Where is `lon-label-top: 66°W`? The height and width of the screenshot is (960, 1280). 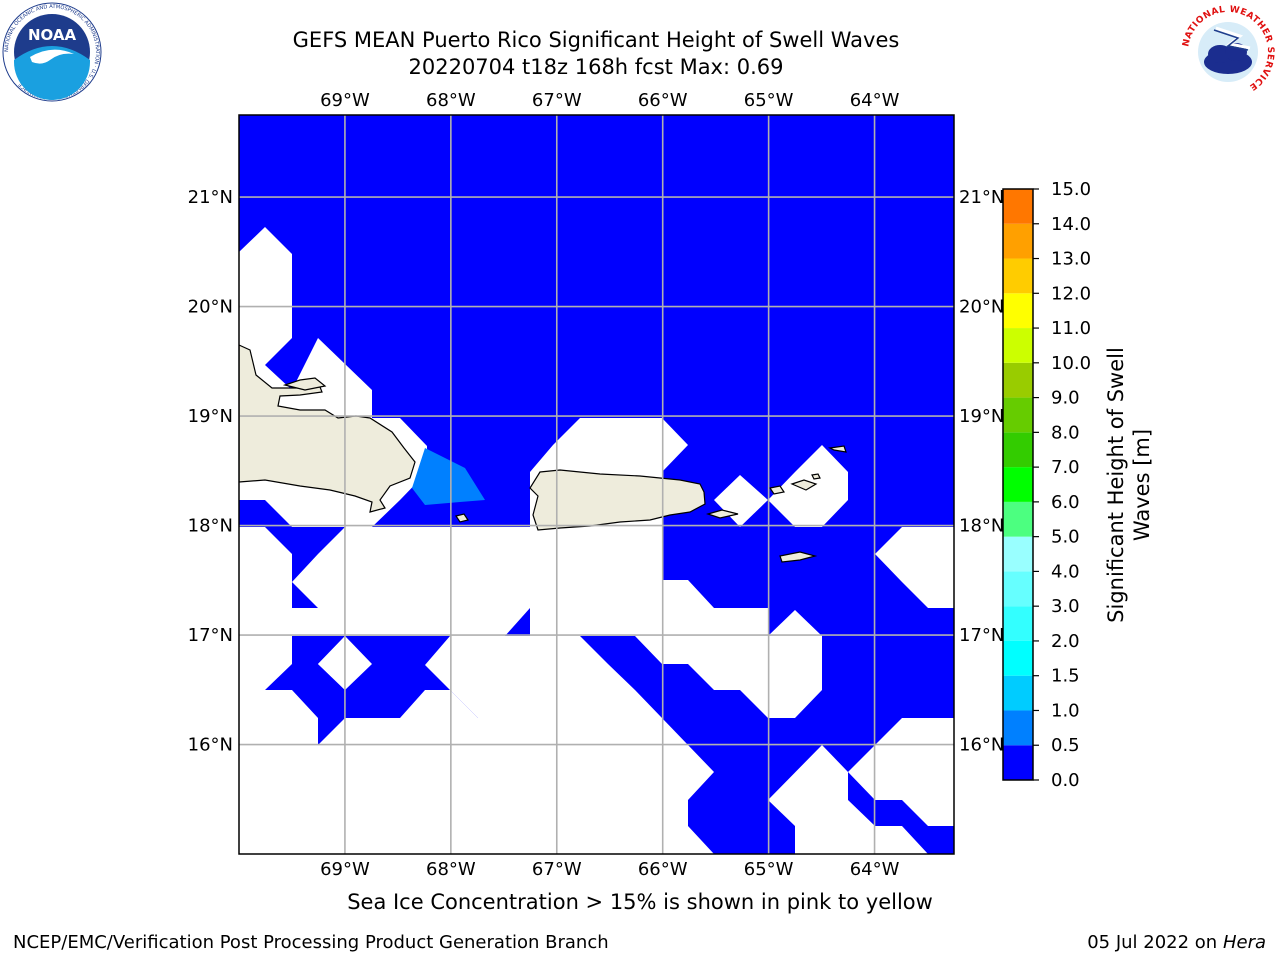
lon-label-top: 66°W is located at coordinates (663, 100).